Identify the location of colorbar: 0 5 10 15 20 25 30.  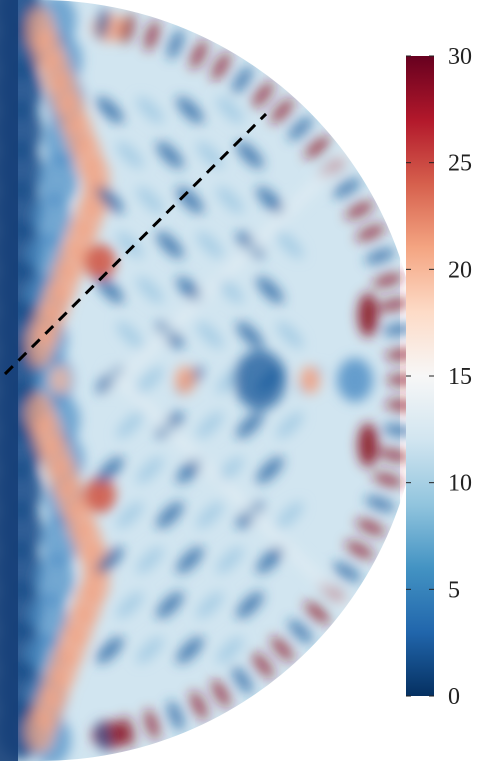
(439, 377).